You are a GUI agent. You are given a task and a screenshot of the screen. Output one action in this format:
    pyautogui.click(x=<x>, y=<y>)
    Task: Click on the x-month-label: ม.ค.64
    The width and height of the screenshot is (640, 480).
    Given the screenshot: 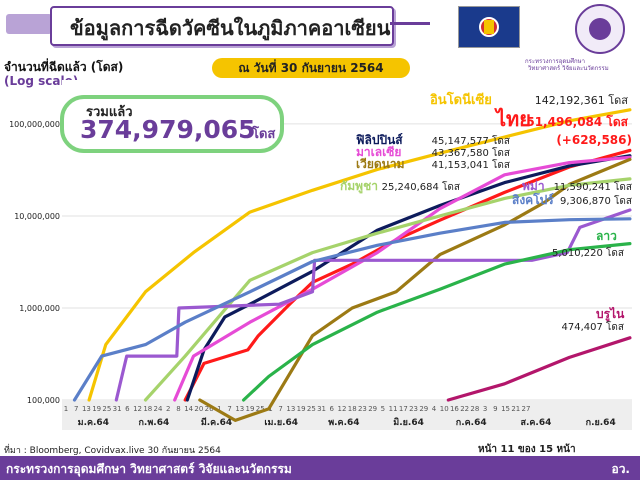 What is the action you would take?
    pyautogui.click(x=93, y=423)
    